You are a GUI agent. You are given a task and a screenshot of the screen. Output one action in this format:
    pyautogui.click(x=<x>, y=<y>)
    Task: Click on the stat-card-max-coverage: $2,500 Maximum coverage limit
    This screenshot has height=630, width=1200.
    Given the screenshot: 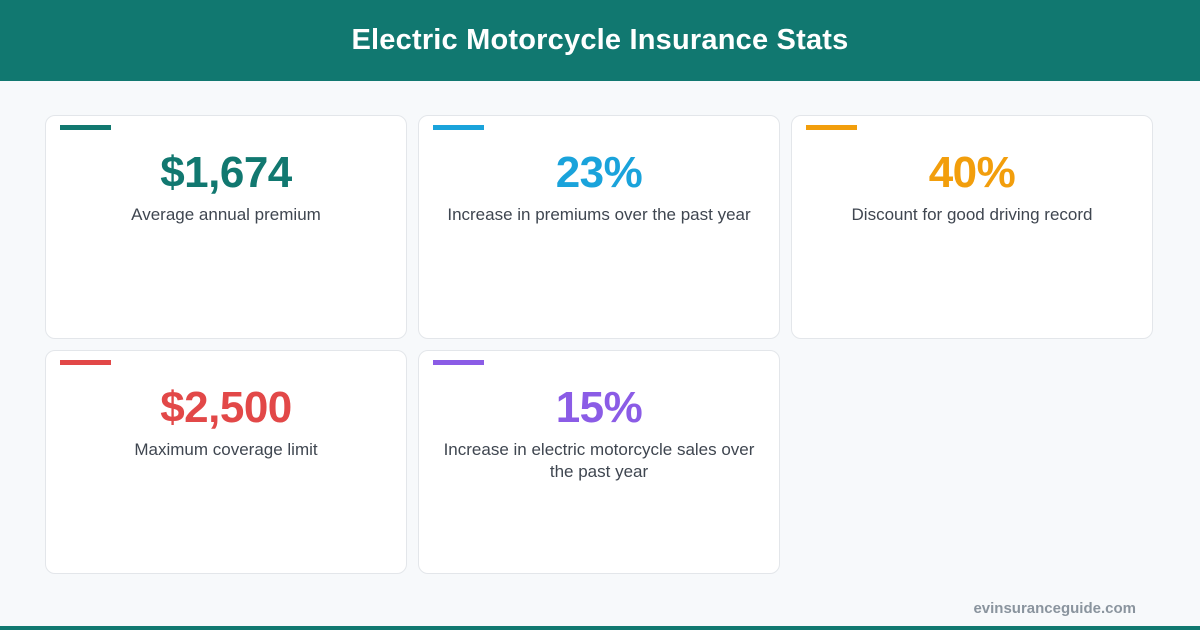 What is the action you would take?
    pyautogui.click(x=226, y=462)
    